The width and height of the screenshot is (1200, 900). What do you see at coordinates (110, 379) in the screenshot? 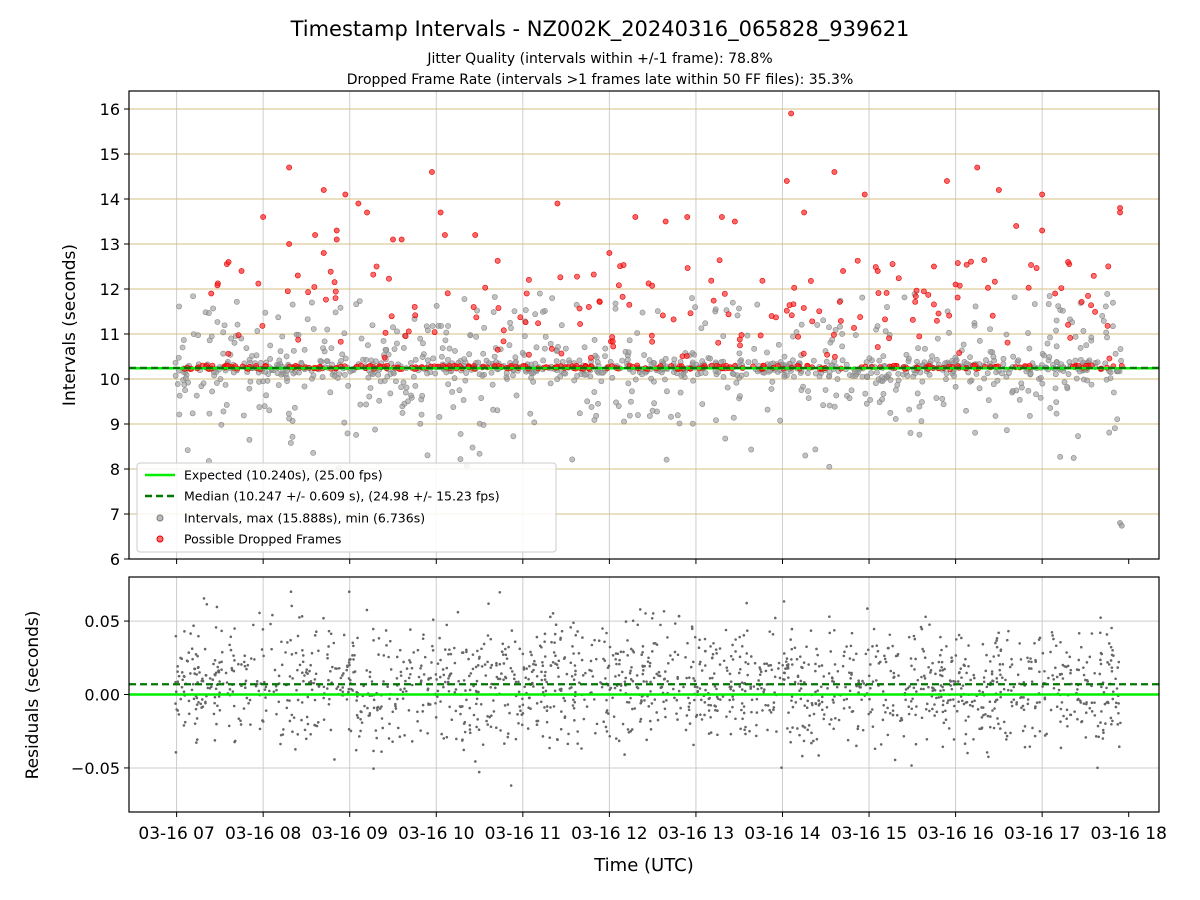
I see `top-y-tick-label: 10` at bounding box center [110, 379].